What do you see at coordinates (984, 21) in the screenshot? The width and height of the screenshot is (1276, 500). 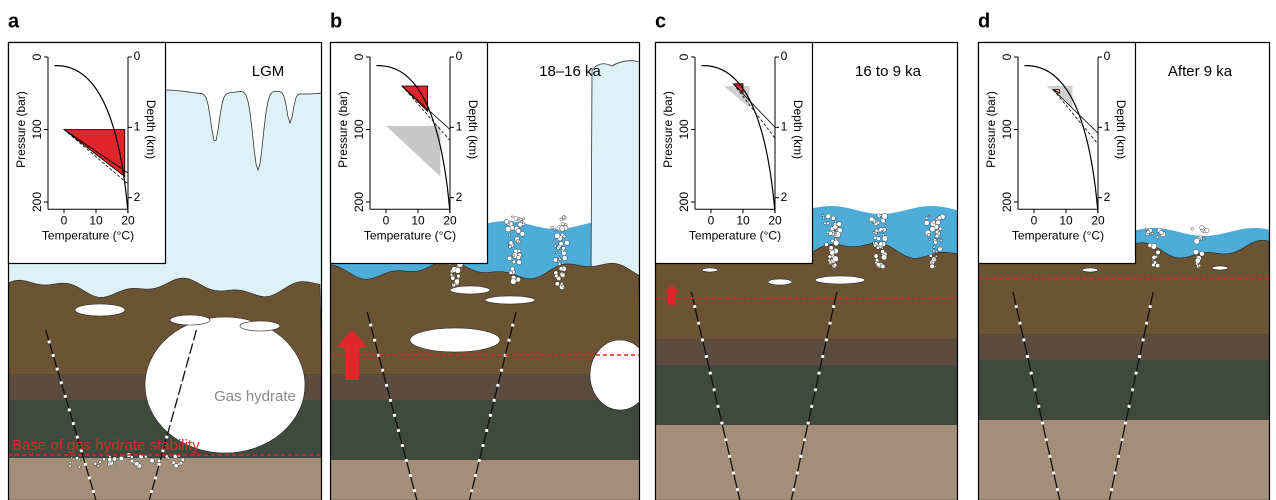 I see `panel-letter: d` at bounding box center [984, 21].